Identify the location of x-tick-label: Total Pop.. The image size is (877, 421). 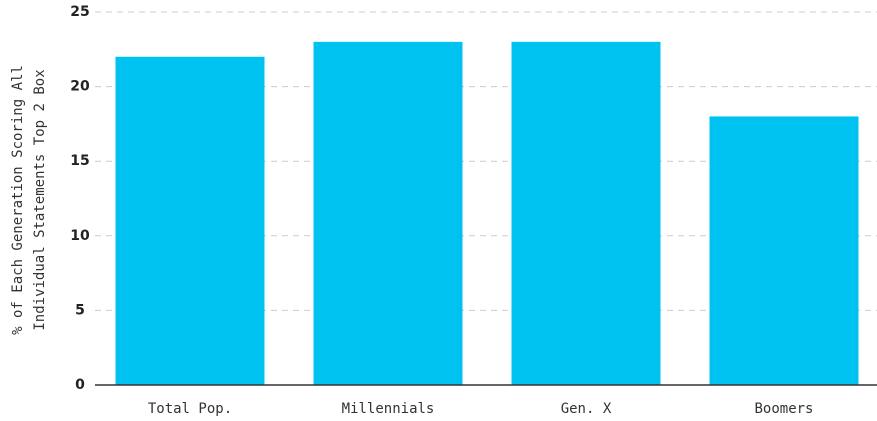
(190, 409).